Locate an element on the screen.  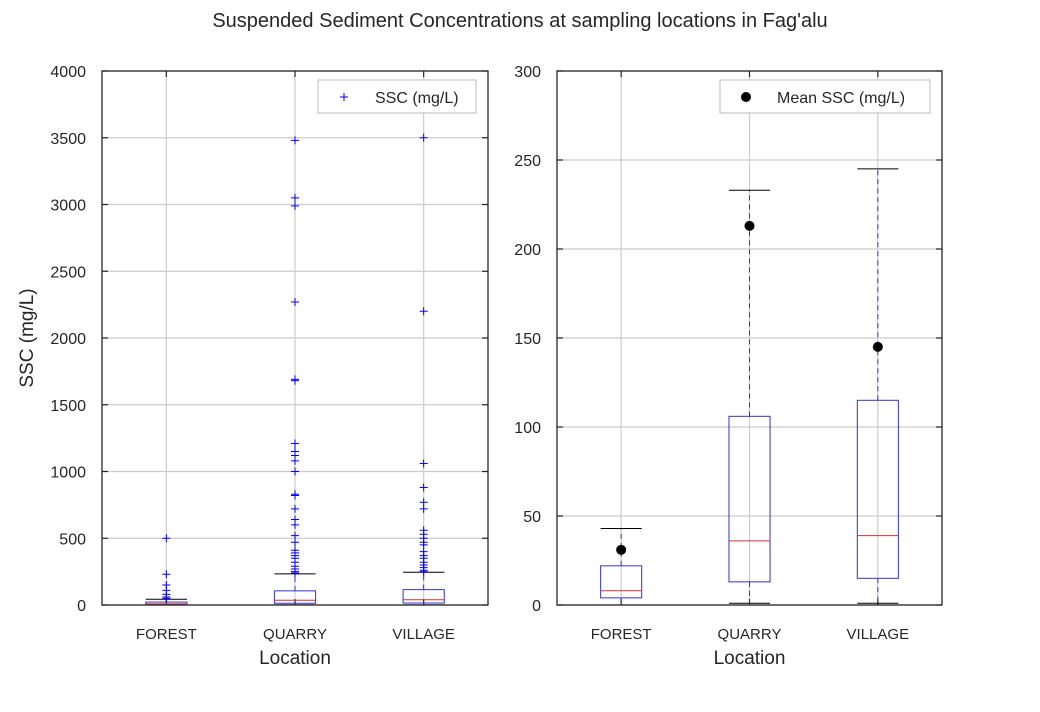
chart-2-legend-label: Mean SSC (mg/L) is located at coordinates (841, 98).